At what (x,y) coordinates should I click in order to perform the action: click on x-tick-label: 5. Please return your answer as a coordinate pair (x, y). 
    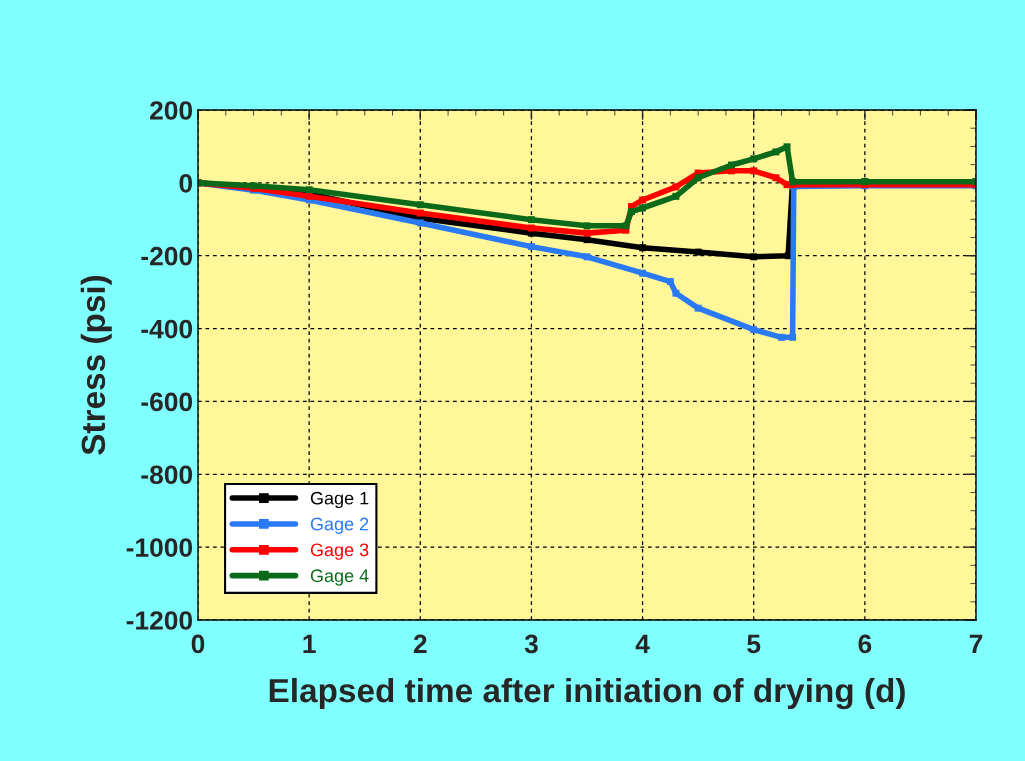
    Looking at the image, I should click on (754, 644).